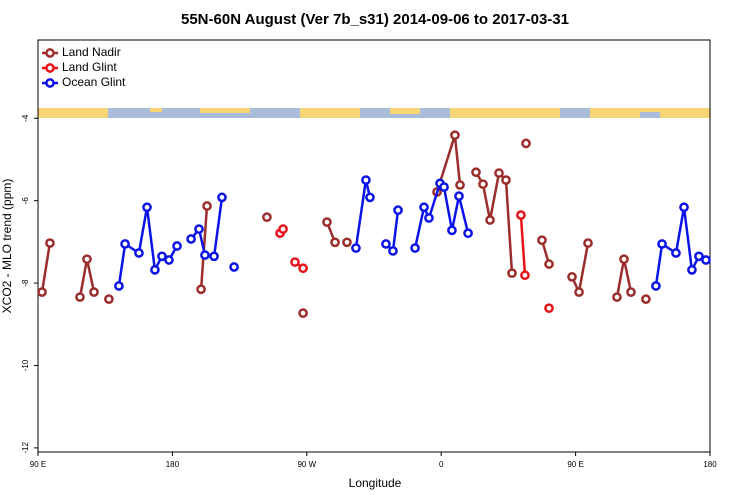 Image resolution: width=750 pixels, height=500 pixels. Describe the element at coordinates (375, 483) in the screenshot. I see `x-axis-label: Longitude` at that location.